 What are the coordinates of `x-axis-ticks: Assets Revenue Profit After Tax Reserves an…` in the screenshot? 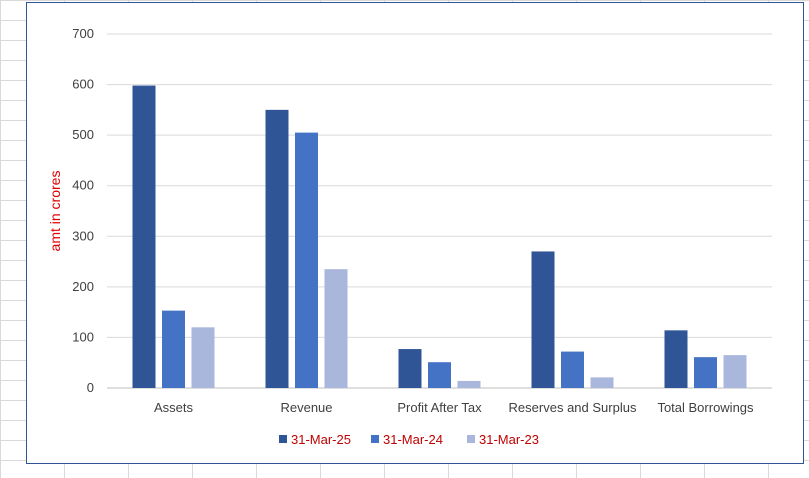 It's located at (454, 407).